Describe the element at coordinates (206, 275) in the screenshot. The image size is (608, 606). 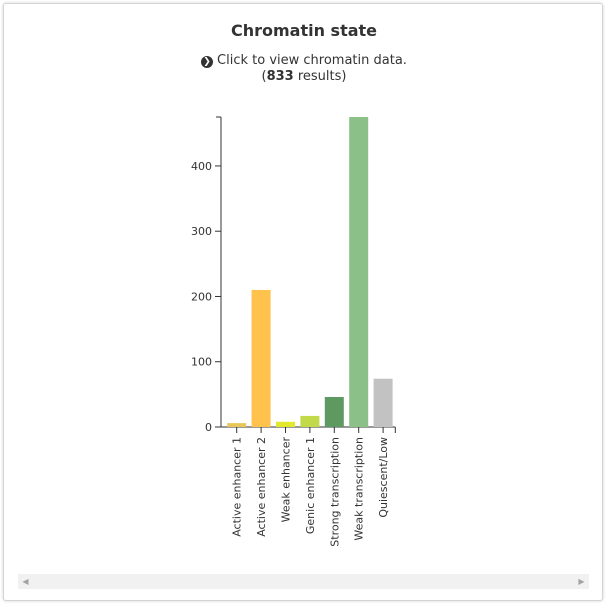
I see `y-axis: 0 100 200 300 400` at that location.